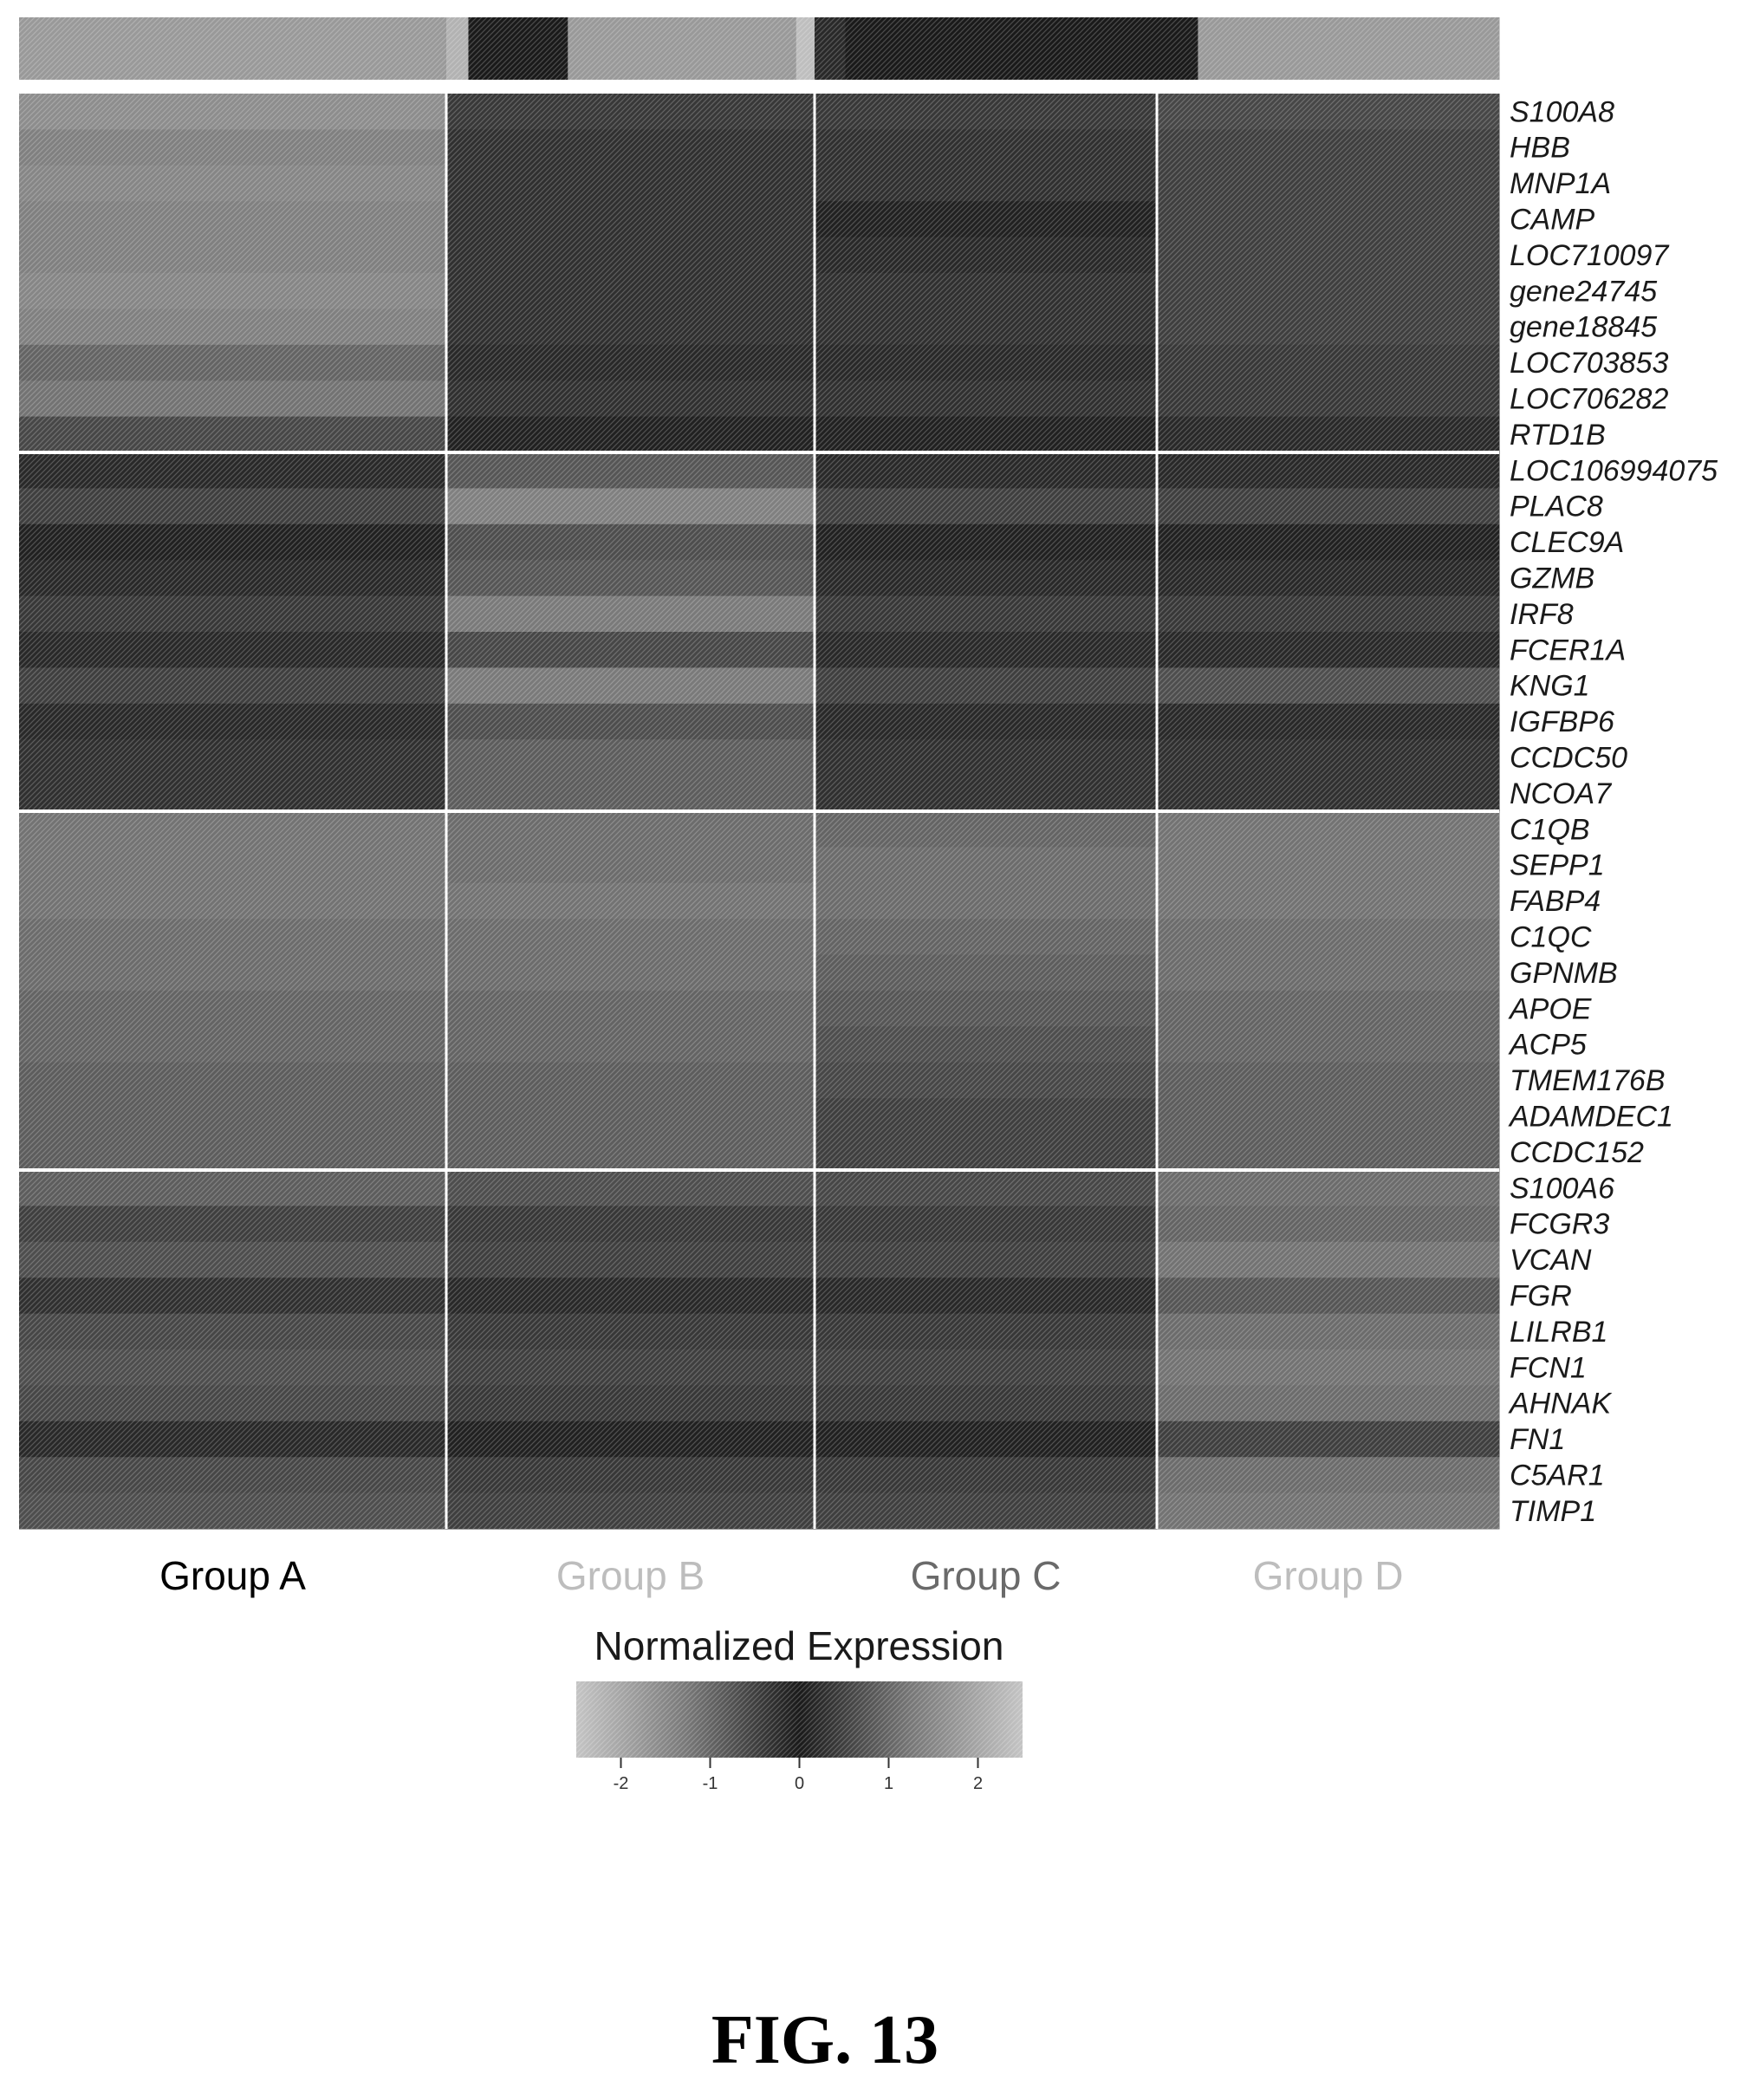 This screenshot has height=2100, width=1760. What do you see at coordinates (1562, 1188) in the screenshot?
I see `gene-label: S100A6` at bounding box center [1562, 1188].